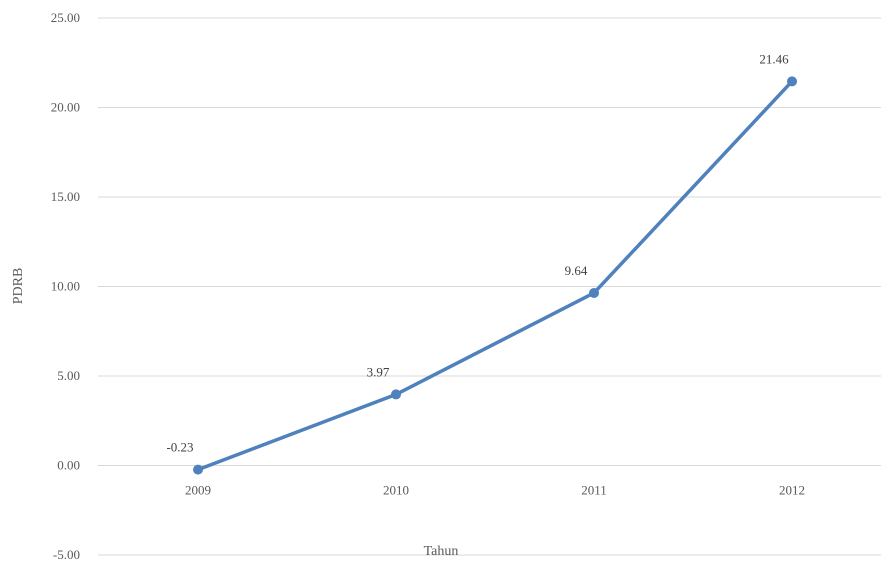 This screenshot has height=562, width=881. Describe the element at coordinates (396, 490) in the screenshot. I see `x-tick-label: 2010` at that location.